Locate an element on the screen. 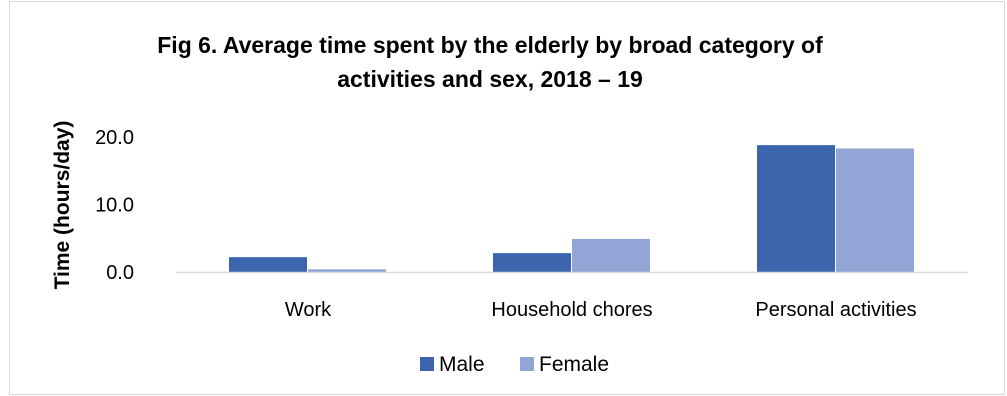 This screenshot has height=396, width=1007. y-axis-title: Time (hours/day) is located at coordinates (62, 205).